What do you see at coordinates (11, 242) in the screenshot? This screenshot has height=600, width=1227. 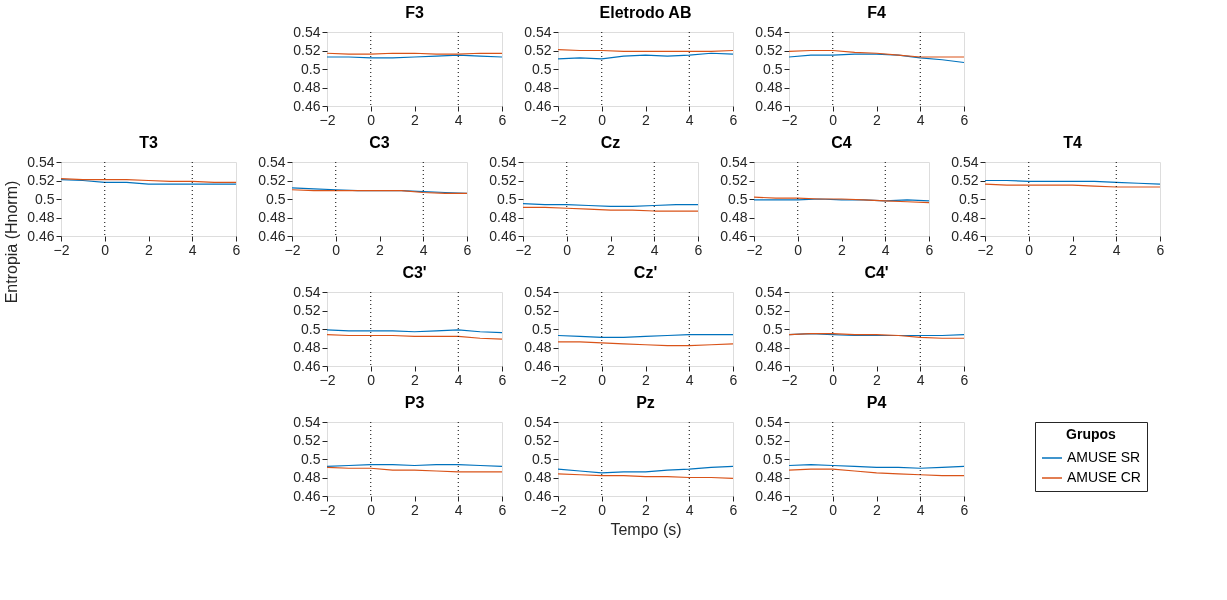 I see `y-axis-title: Entropia (Hnorm)` at bounding box center [11, 242].